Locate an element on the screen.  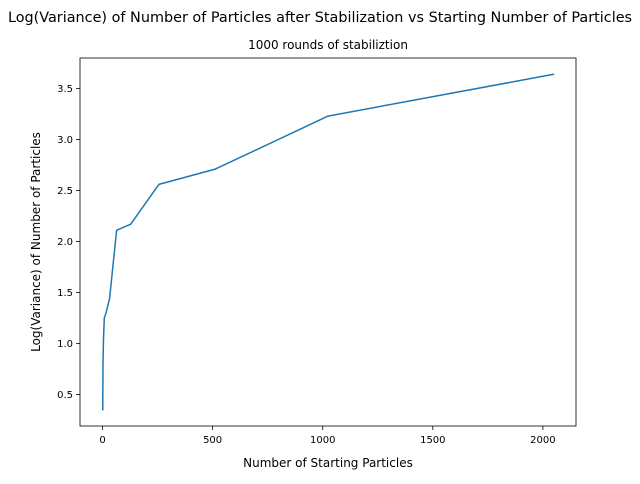
y-tick-label: 2.5 is located at coordinates (65, 191).